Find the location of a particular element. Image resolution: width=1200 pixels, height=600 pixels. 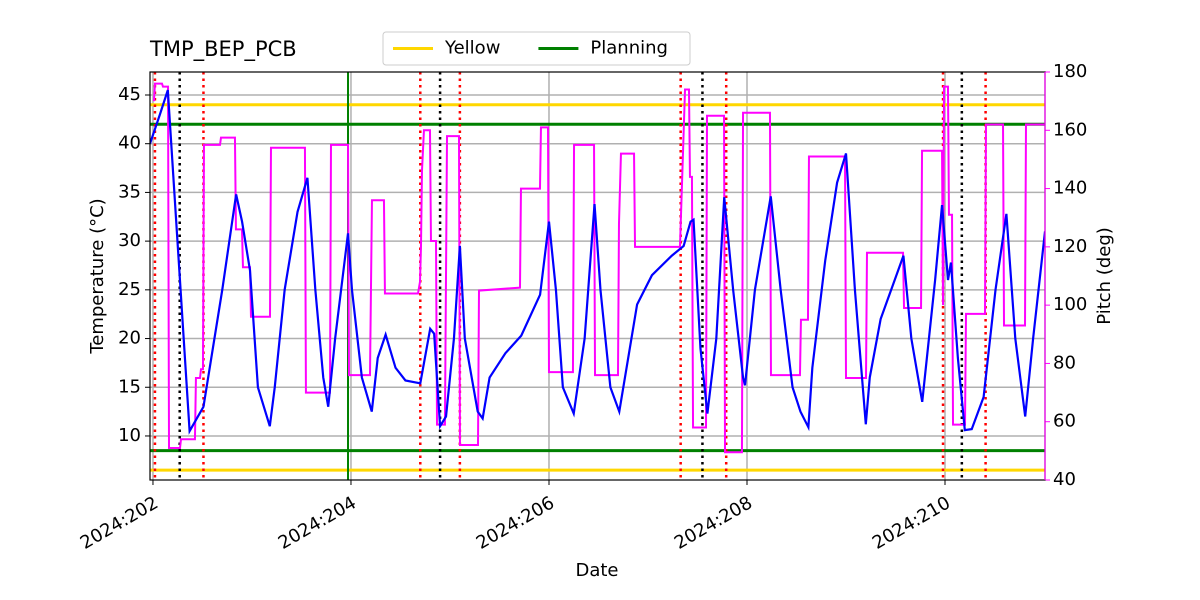

y2-tick-label: 60 is located at coordinates (1064, 421).